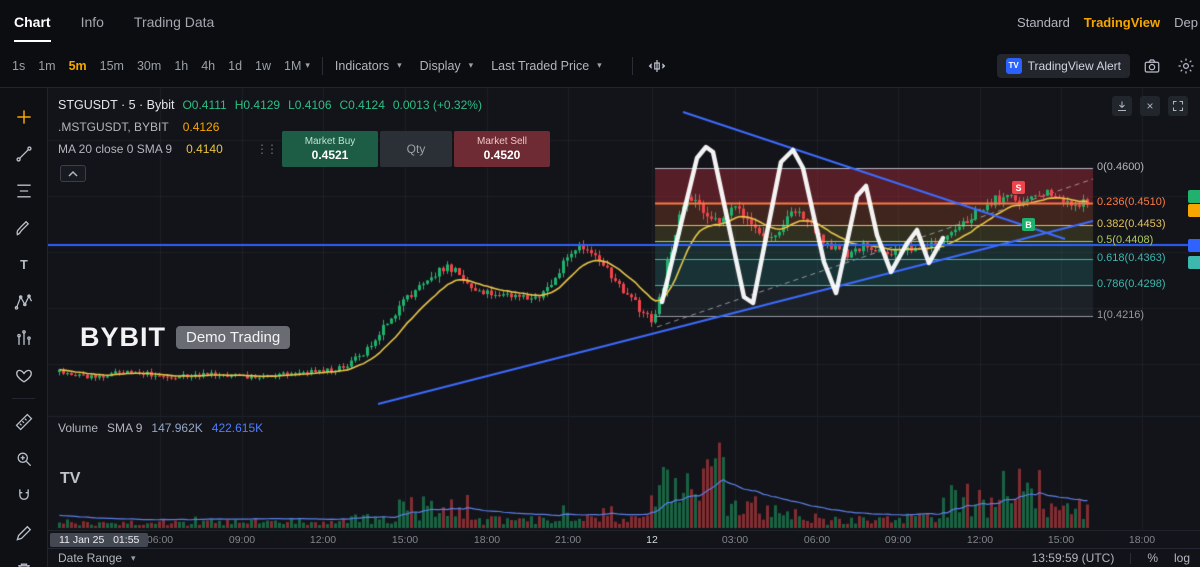  Describe the element at coordinates (23, 227) in the screenshot. I see `brush-tool` at that location.